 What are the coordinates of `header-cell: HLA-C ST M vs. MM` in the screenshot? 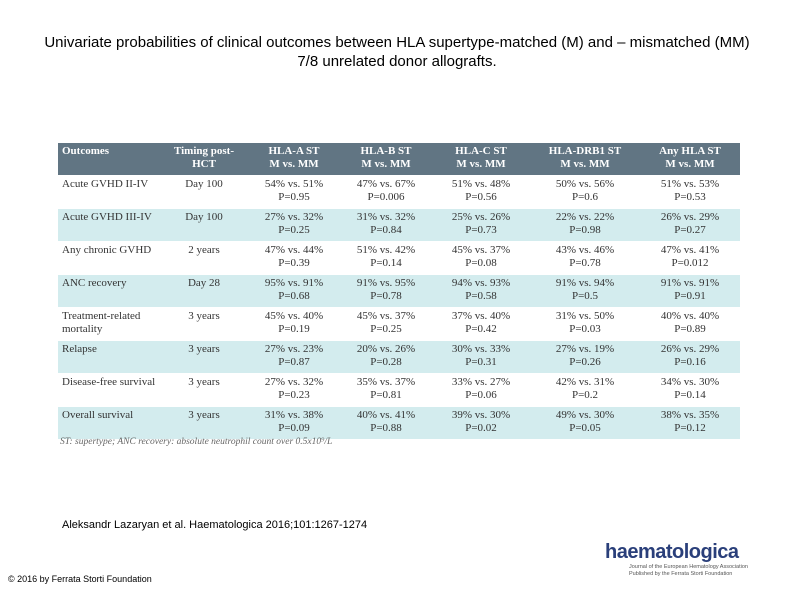 It's located at (481, 159).